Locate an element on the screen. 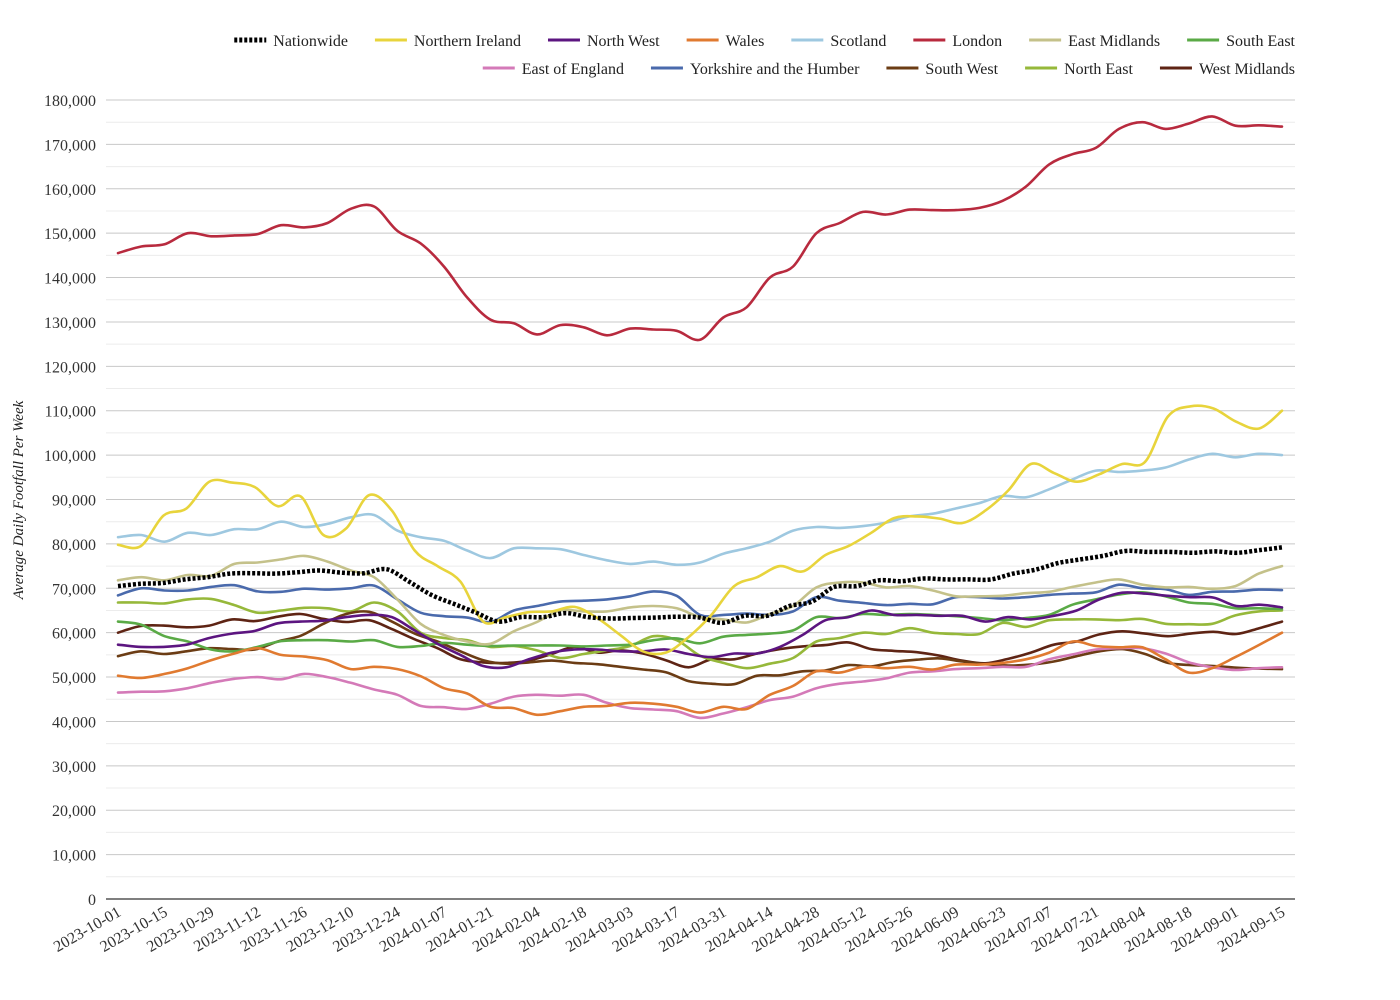  series-line-south-west is located at coordinates (700, 648).